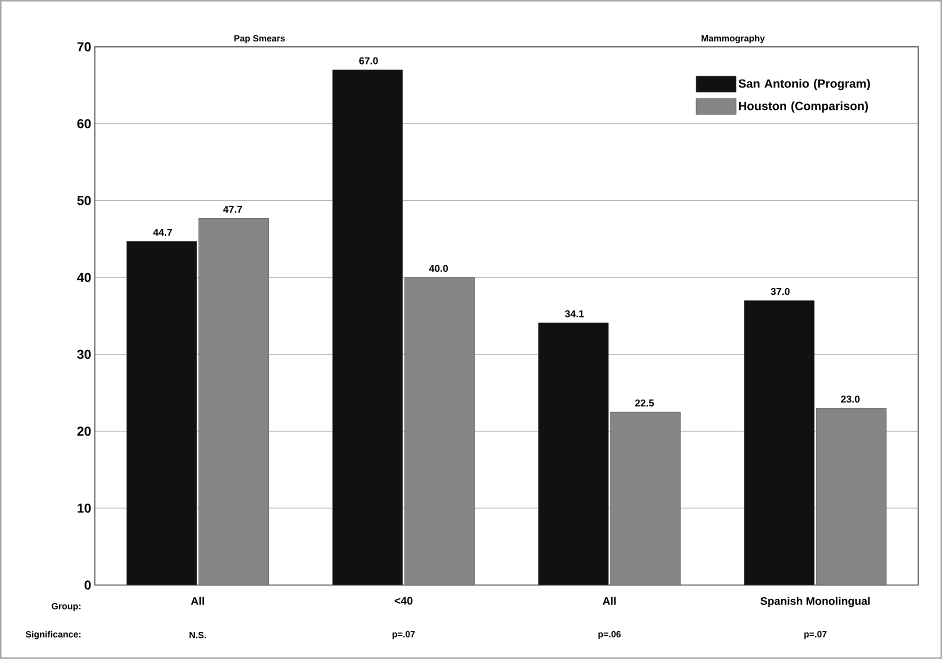  What do you see at coordinates (815, 602) in the screenshot?
I see `x-tick-label: Spanish Monolingual` at bounding box center [815, 602].